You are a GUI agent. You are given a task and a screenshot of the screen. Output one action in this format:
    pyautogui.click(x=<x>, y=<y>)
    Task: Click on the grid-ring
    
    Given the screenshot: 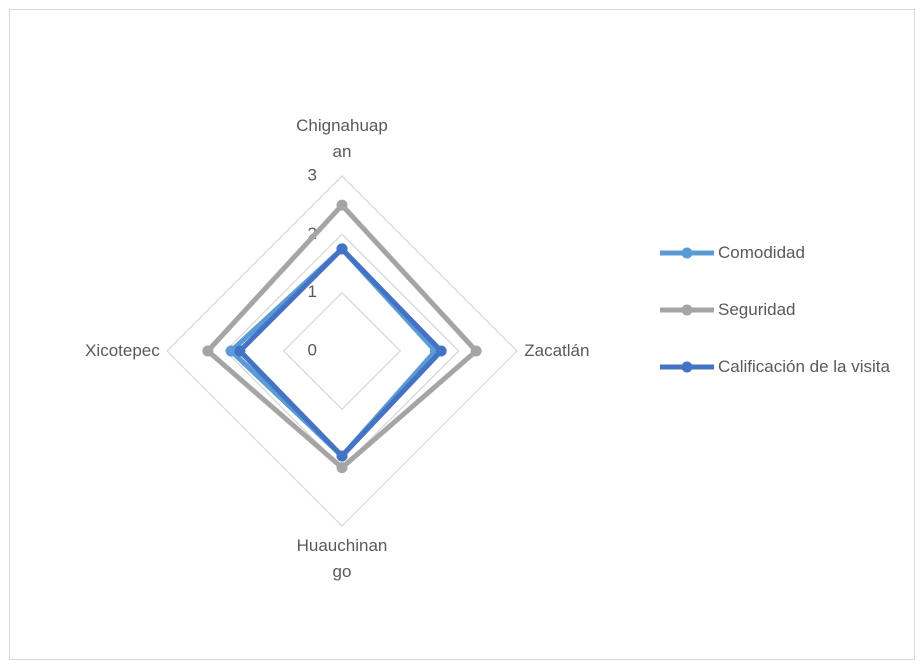 What is the action you would take?
    pyautogui.click(x=342, y=351)
    